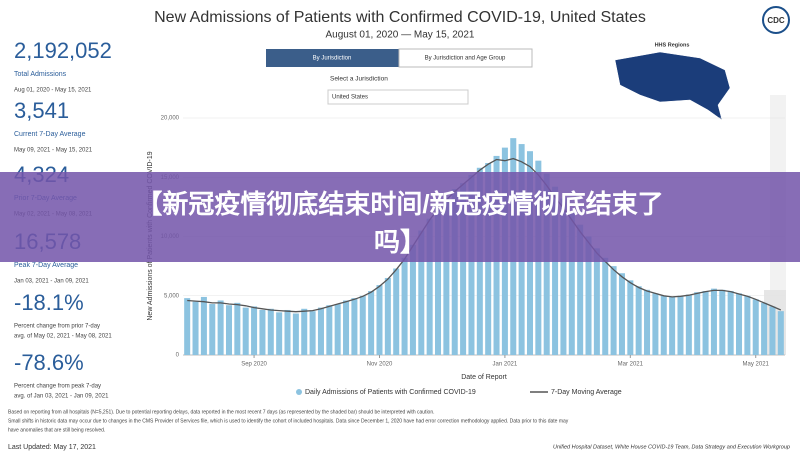 This screenshot has width=800, height=461. Describe the element at coordinates (41, 110) in the screenshot. I see `stat-value: 3,541` at that location.